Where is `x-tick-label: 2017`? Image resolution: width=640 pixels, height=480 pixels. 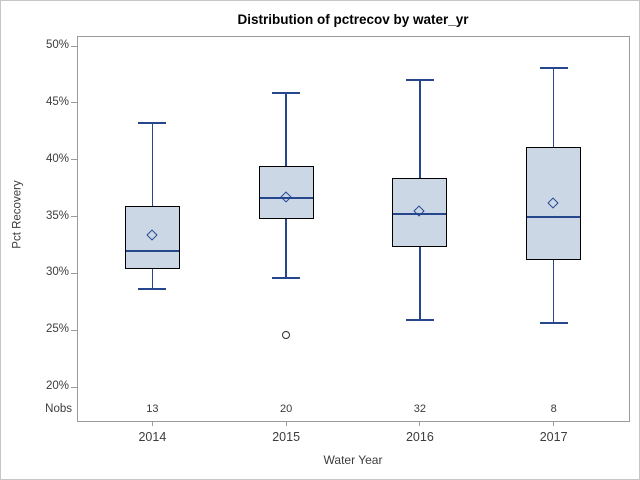
x-tick-label: 2017 is located at coordinates (553, 437).